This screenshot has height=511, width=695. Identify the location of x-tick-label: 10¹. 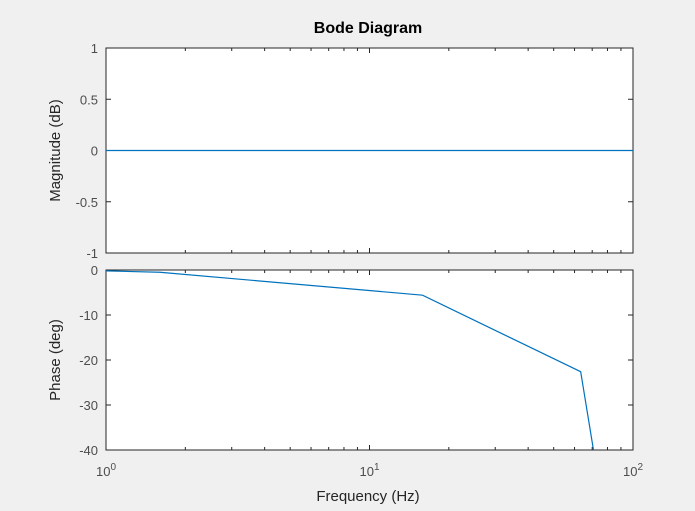
(369, 470).